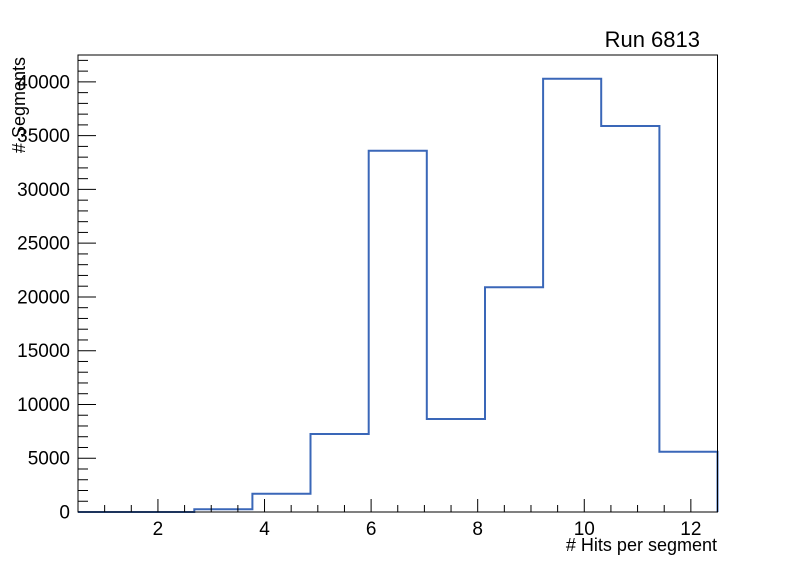  I want to click on y-tick-label: 20000, so click(43, 297).